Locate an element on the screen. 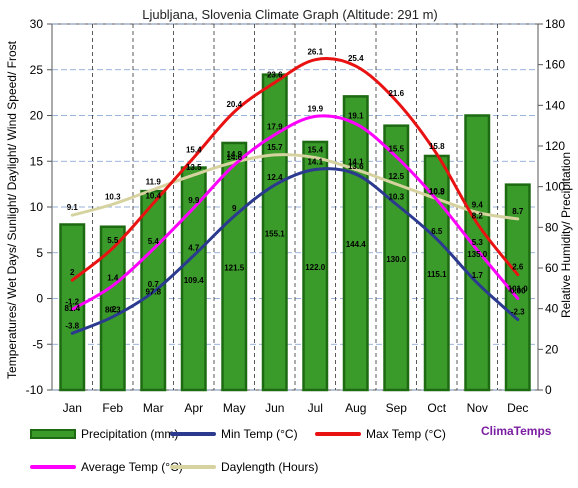  y-tick-label-left: 10 is located at coordinates (37, 207).